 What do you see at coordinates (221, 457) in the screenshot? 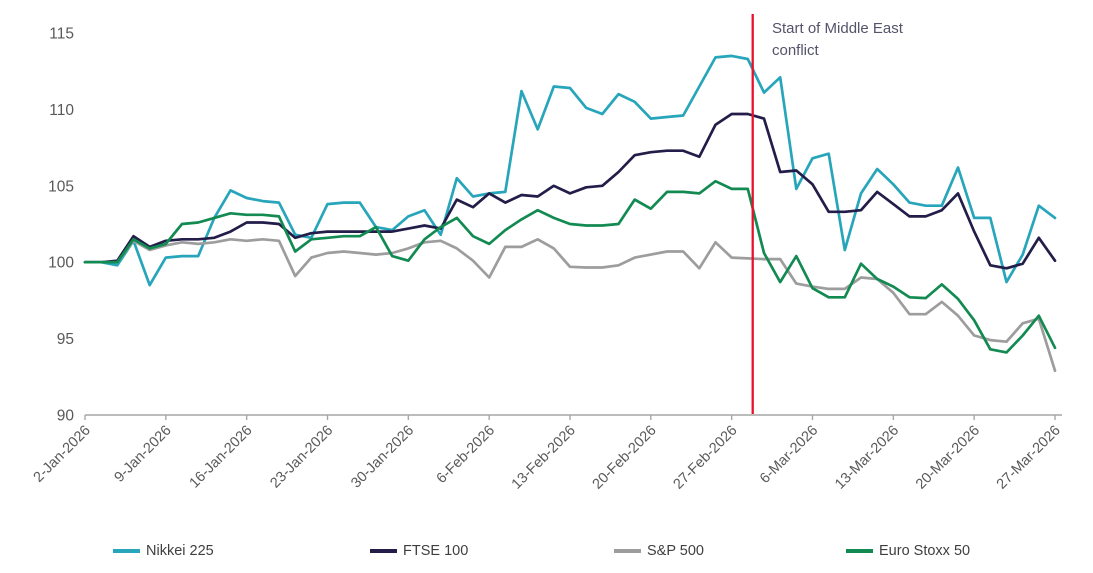
I see `x-axis-tick-label: 16-Jan-2026` at bounding box center [221, 457].